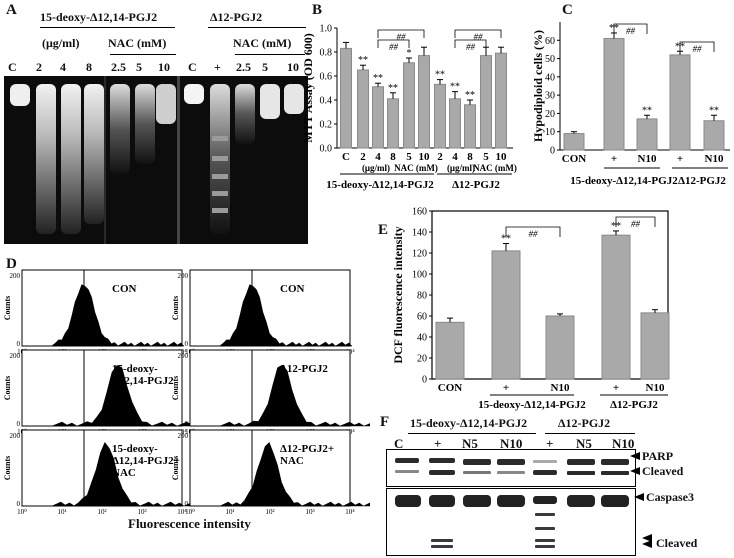 This screenshot has height=558, width=734. Describe the element at coordinates (39, 67) in the screenshot. I see `gel-lane-label: 2` at that location.